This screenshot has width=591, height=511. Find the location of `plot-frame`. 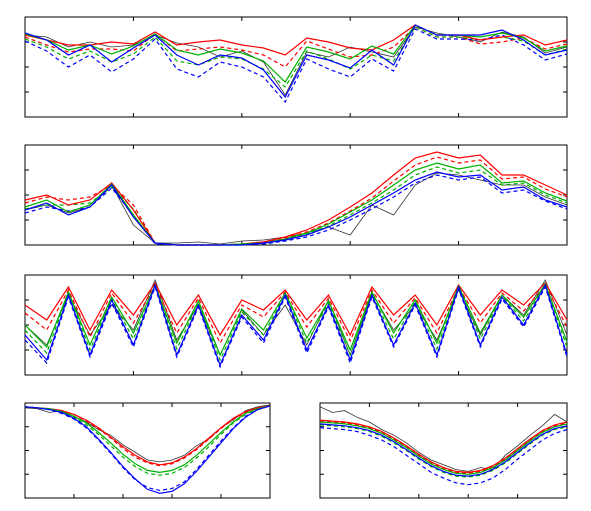

plot-frame is located at coordinates (147, 450).